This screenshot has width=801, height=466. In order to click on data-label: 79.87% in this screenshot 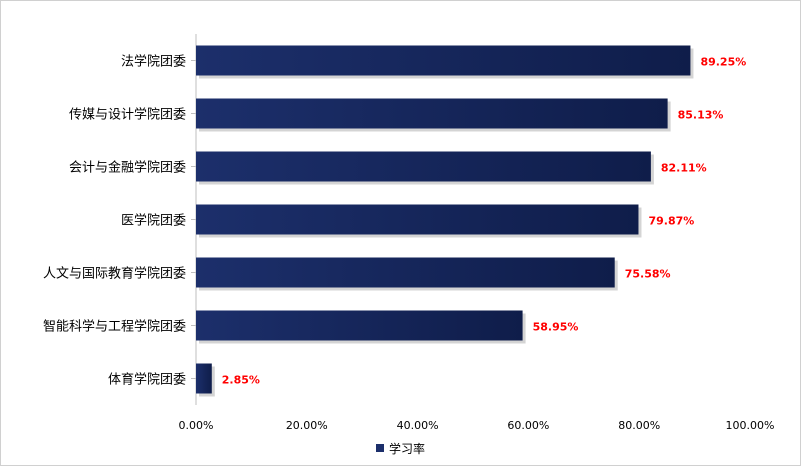, I will do `click(671, 221)`.